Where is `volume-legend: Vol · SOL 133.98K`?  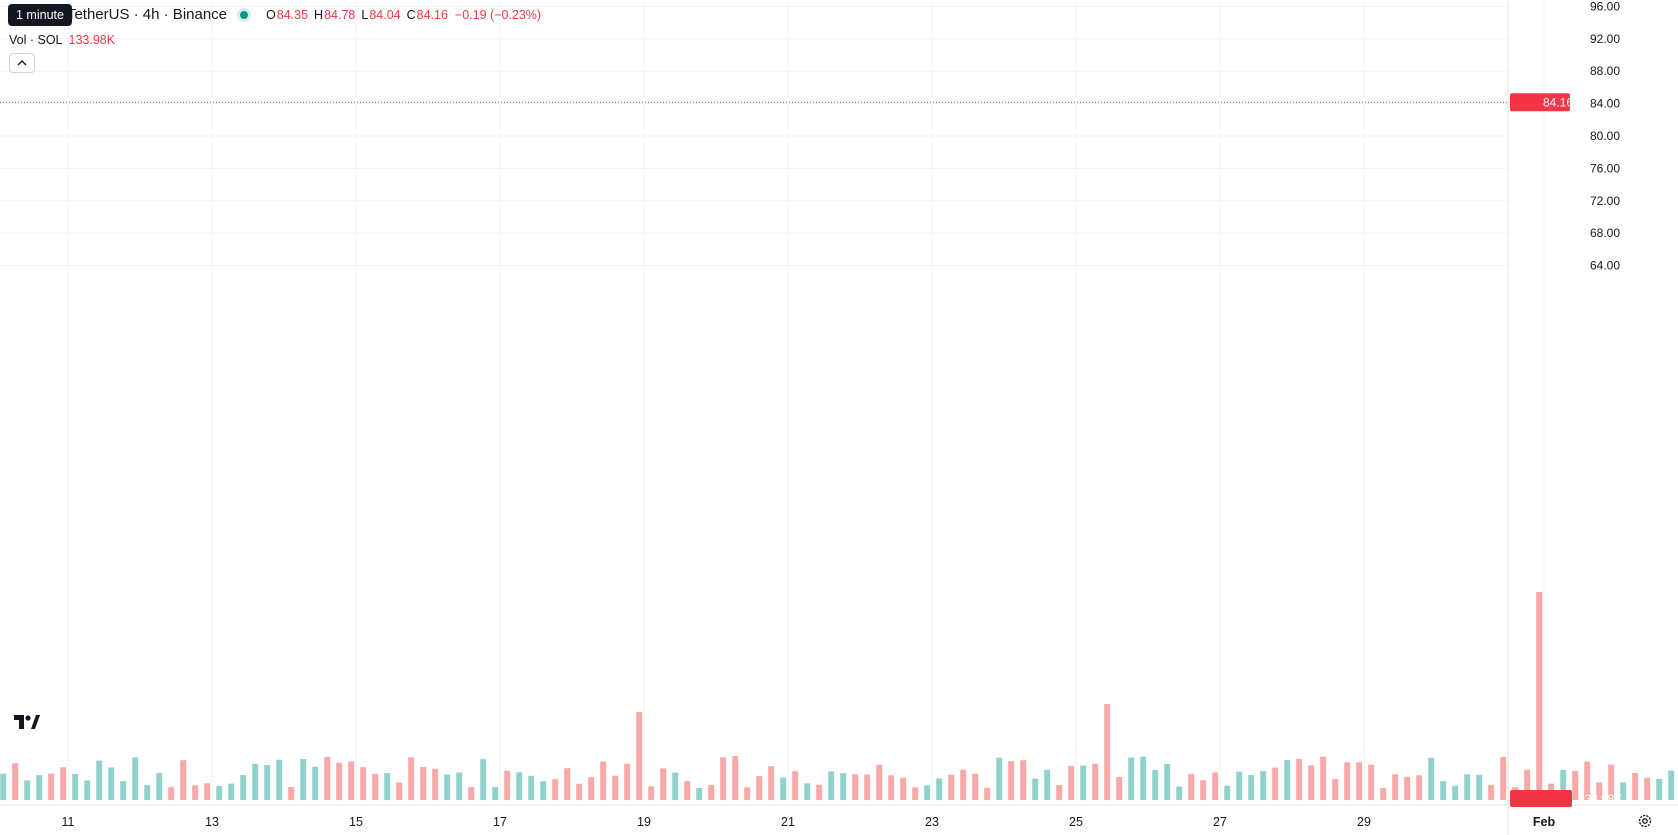 volume-legend: Vol · SOL 133.98K is located at coordinates (62, 40).